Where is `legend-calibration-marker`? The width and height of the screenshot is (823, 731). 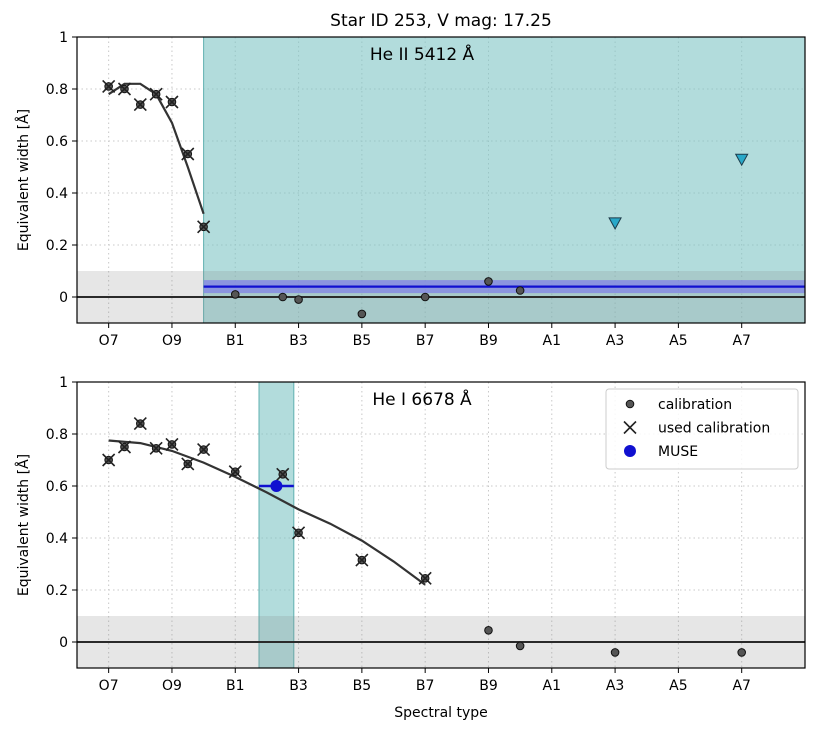 legend-calibration-marker is located at coordinates (630, 404).